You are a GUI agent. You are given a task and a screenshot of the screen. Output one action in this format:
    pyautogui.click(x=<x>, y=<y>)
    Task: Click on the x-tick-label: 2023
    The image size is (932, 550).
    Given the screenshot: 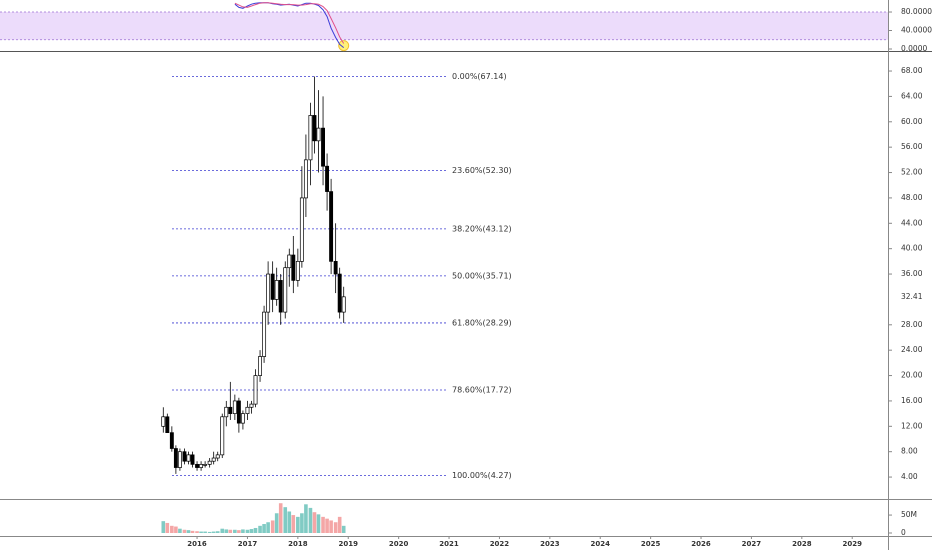 What is the action you would take?
    pyautogui.click(x=550, y=544)
    